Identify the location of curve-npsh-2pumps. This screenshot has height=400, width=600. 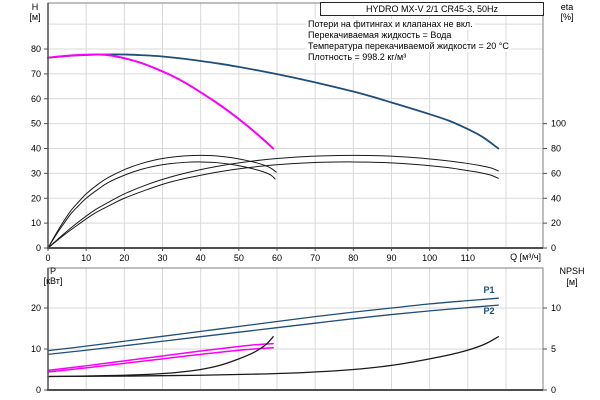
(273, 357).